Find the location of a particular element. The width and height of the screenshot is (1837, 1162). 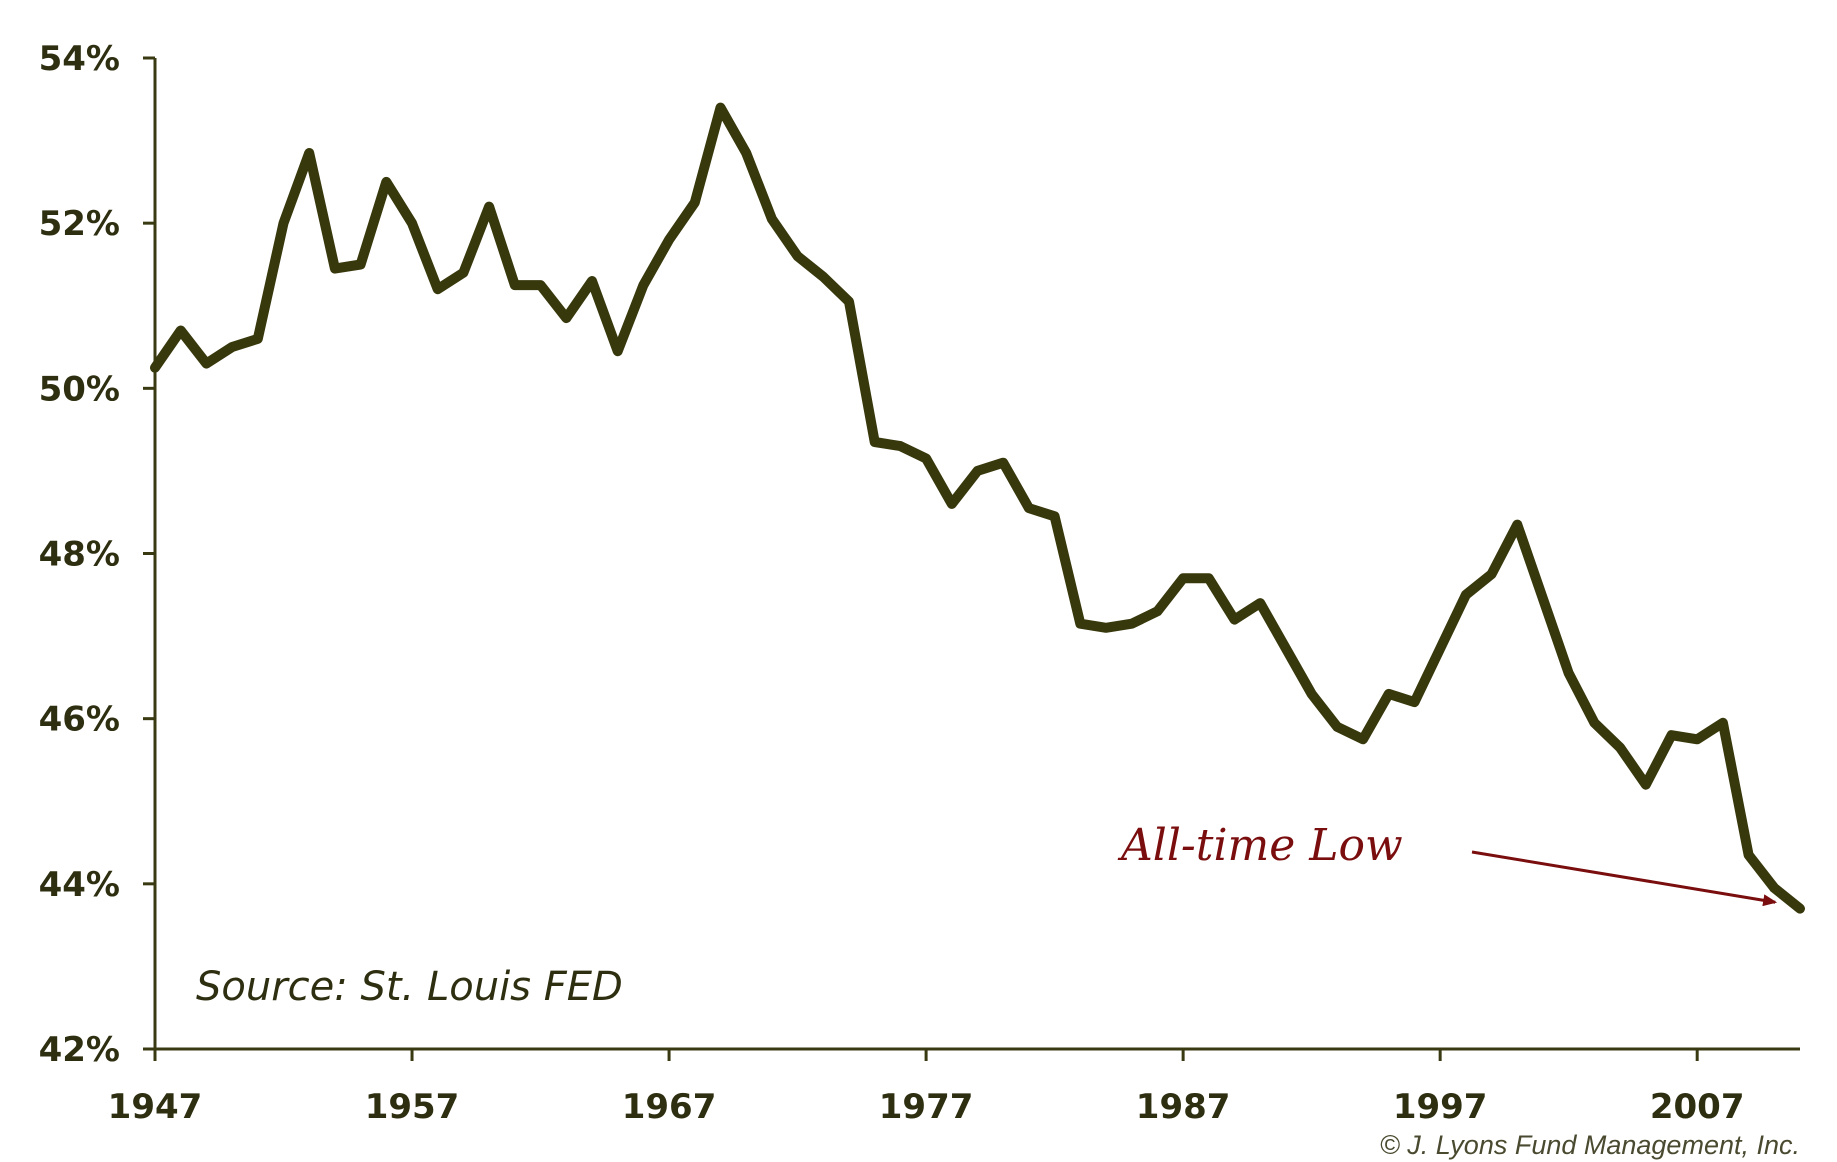

copyright-footer: © J. Lyons Fund Management, Inc. is located at coordinates (1590, 1145).